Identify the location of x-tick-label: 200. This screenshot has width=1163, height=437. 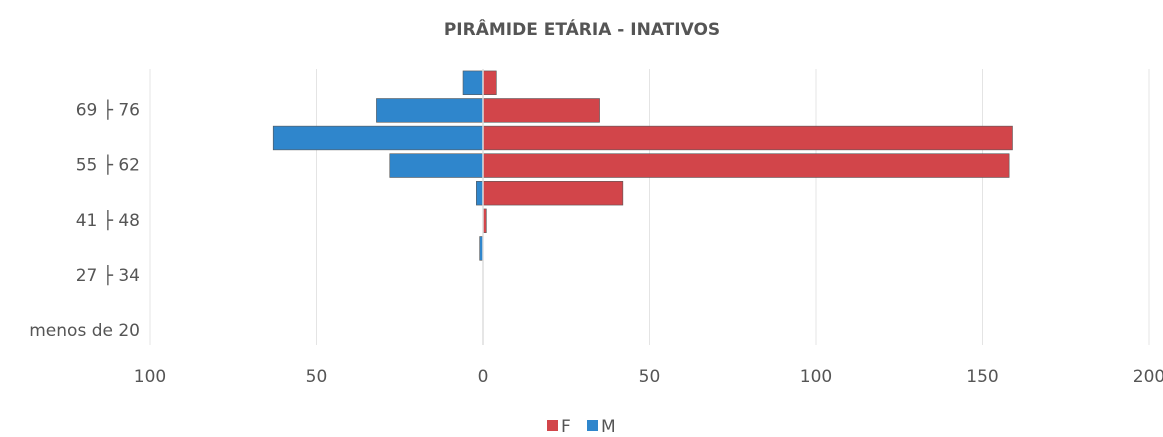
(1148, 377).